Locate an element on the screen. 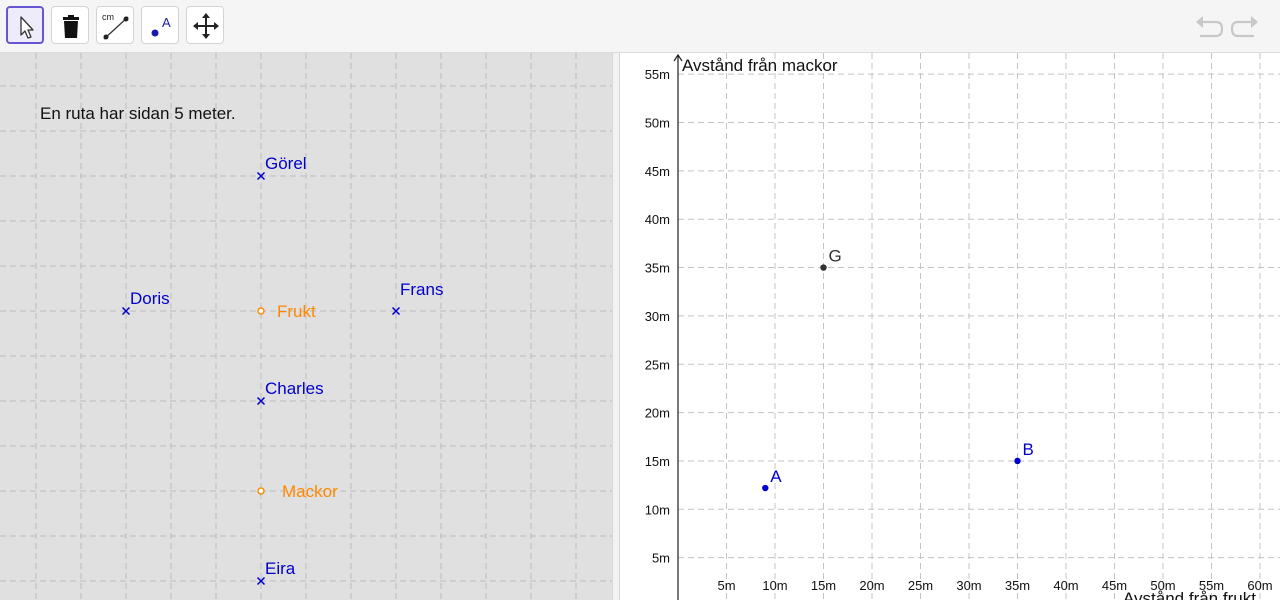 This screenshot has width=1280, height=600. x-tick-label: 40m is located at coordinates (1065, 585).